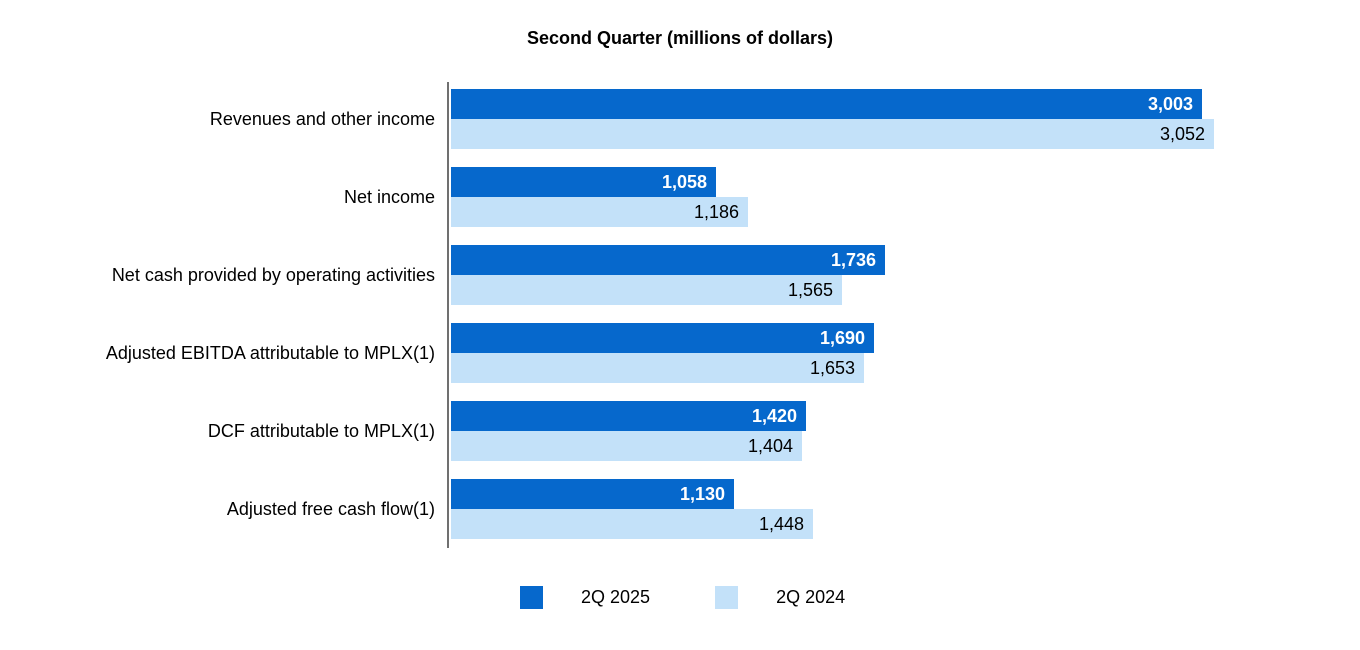  What do you see at coordinates (592, 494) in the screenshot?
I see `bar-2q-2025: 1,130` at bounding box center [592, 494].